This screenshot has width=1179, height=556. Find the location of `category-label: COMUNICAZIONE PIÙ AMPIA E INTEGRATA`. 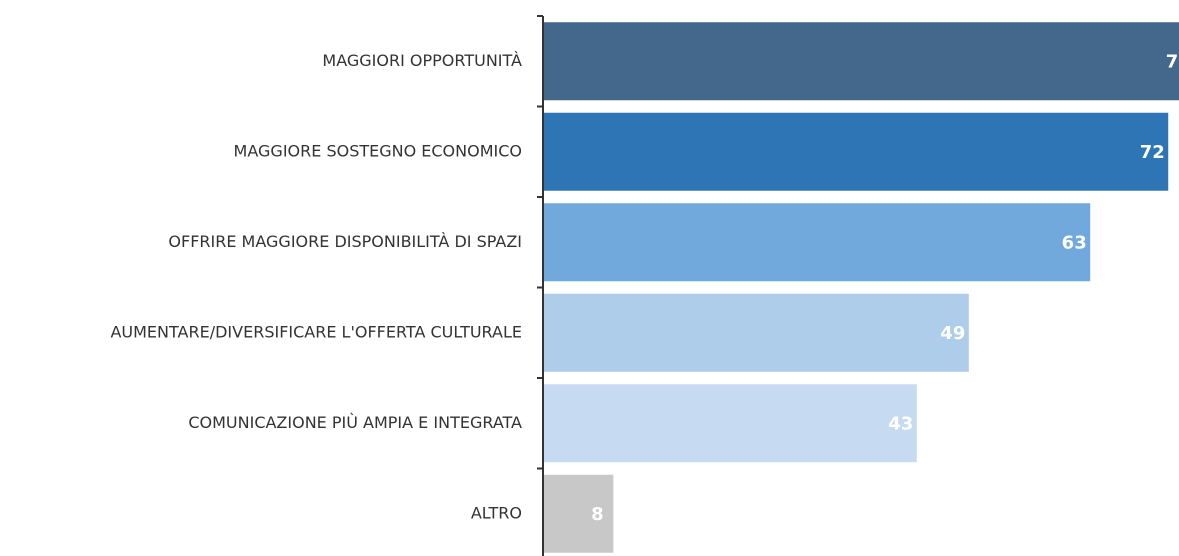

category-label: COMUNICAZIONE PIÙ AMPIA E INTEGRATA is located at coordinates (355, 422).